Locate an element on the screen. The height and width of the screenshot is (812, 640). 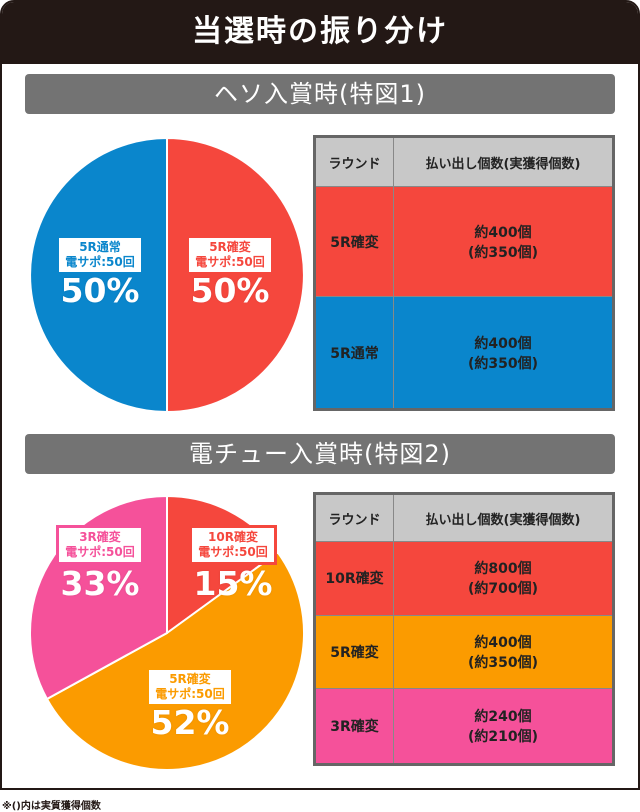
payout-cell: 約800個 (約700個) is located at coordinates (503, 578).